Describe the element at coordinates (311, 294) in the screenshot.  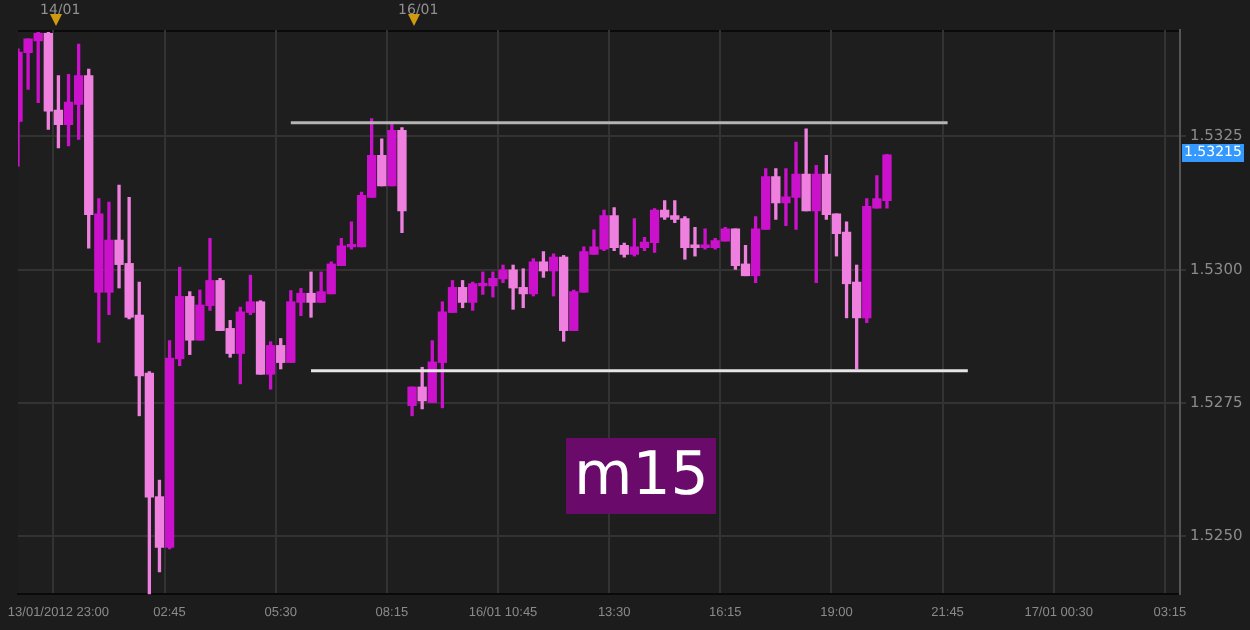
I see `candlestick` at that location.